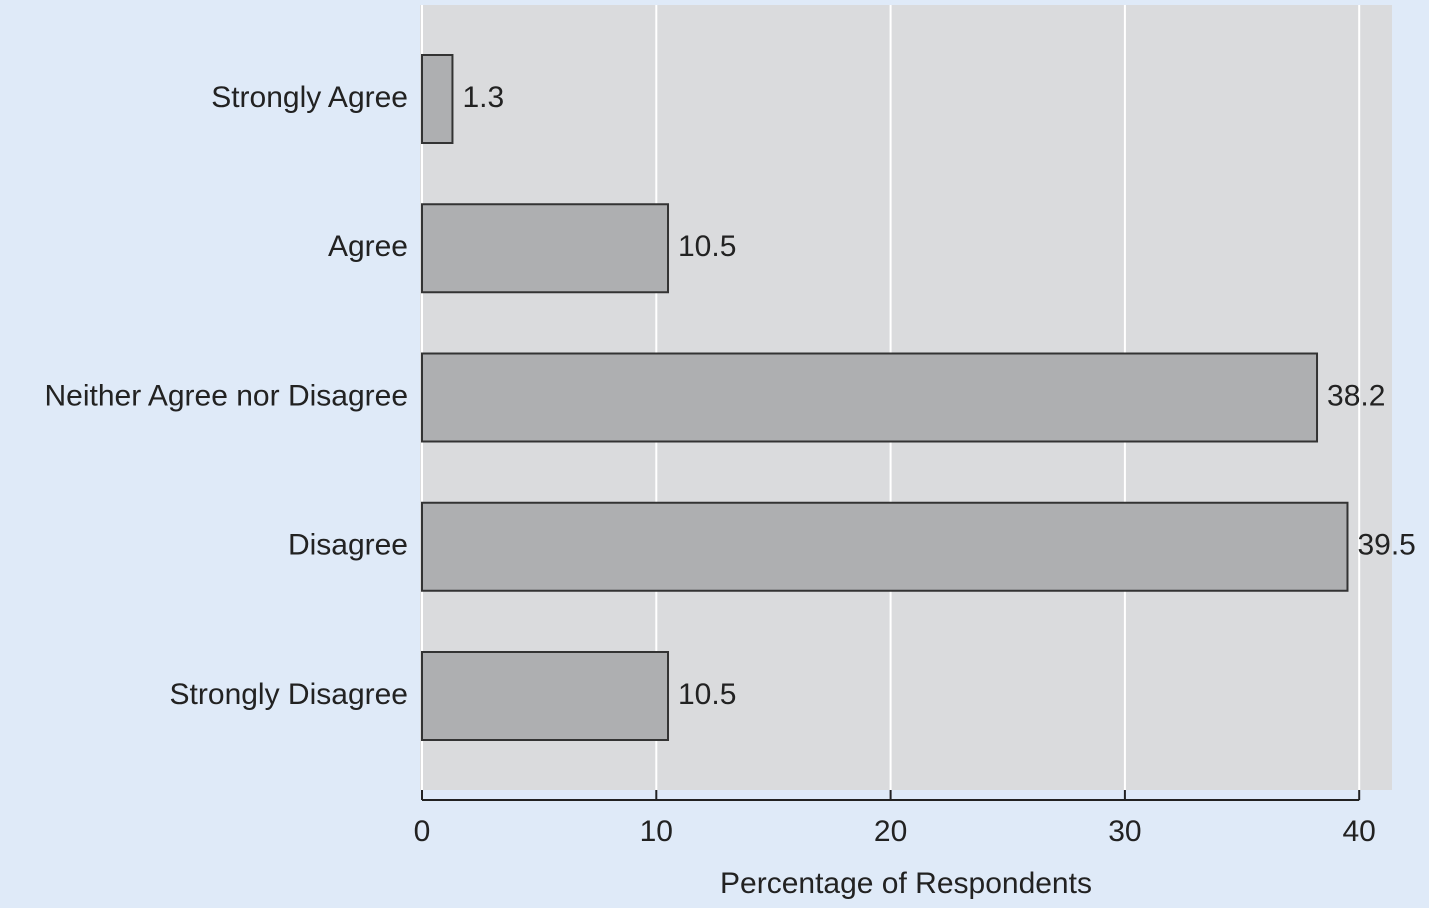 The height and width of the screenshot is (908, 1429). Describe the element at coordinates (348, 545) in the screenshot. I see `y-tick-label: Disagree` at that location.